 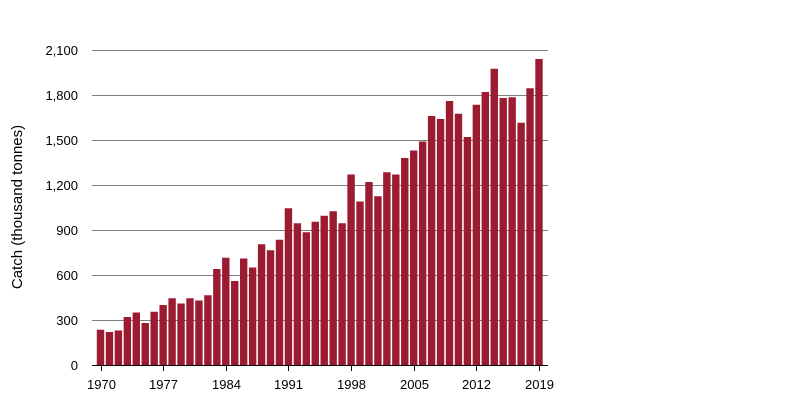 What do you see at coordinates (458, 239) in the screenshot?
I see `bar-2010` at bounding box center [458, 239].